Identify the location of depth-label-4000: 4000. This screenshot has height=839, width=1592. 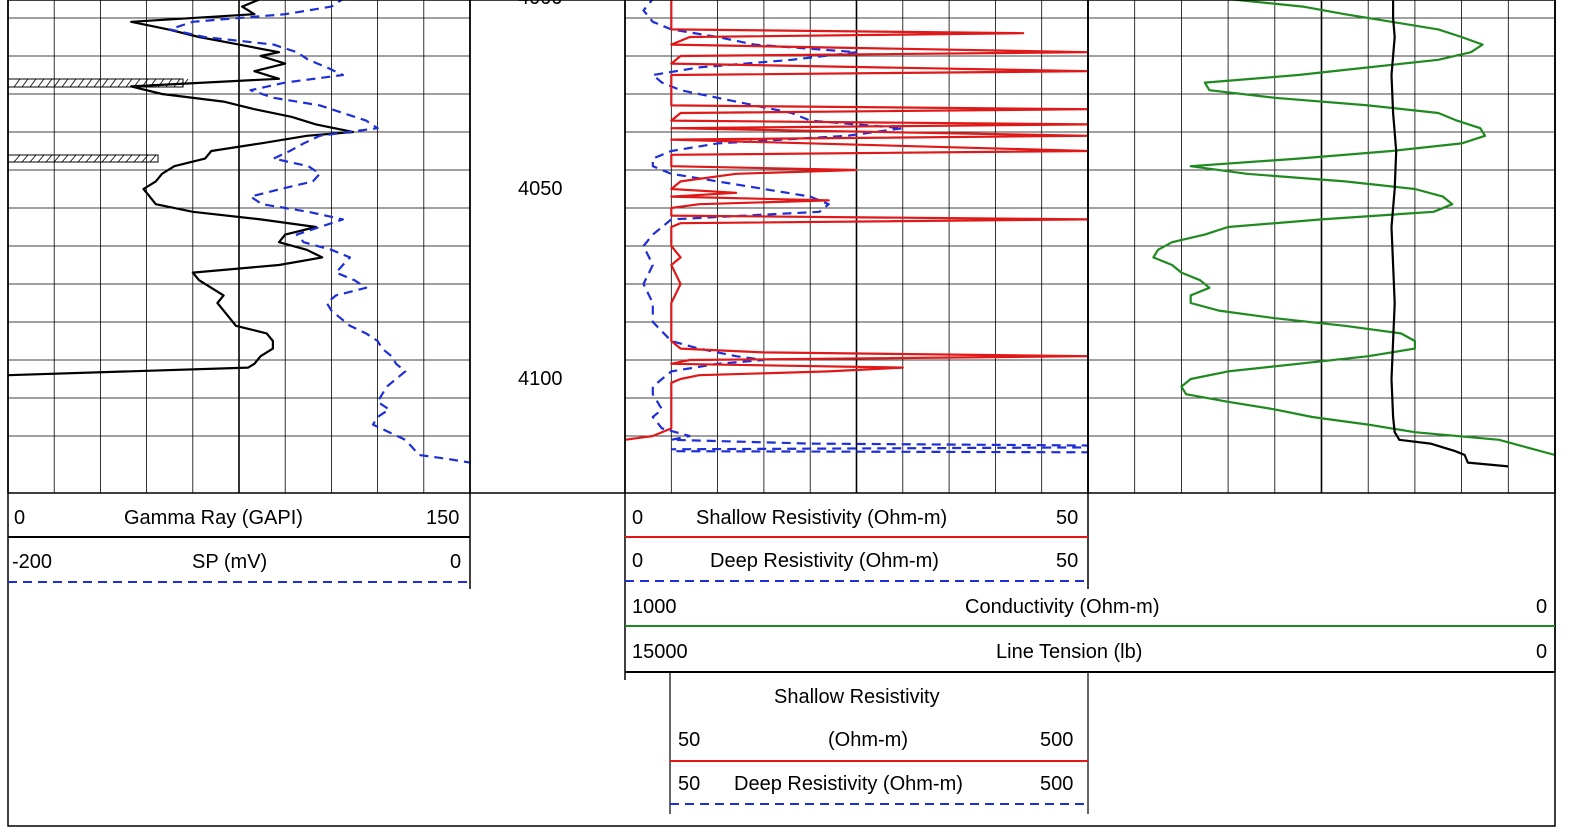
(540, 5).